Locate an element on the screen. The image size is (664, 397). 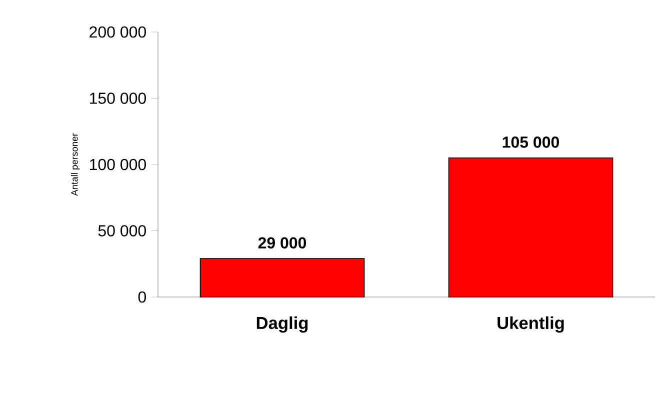
y-tick-label: 100 000 is located at coordinates (118, 164).